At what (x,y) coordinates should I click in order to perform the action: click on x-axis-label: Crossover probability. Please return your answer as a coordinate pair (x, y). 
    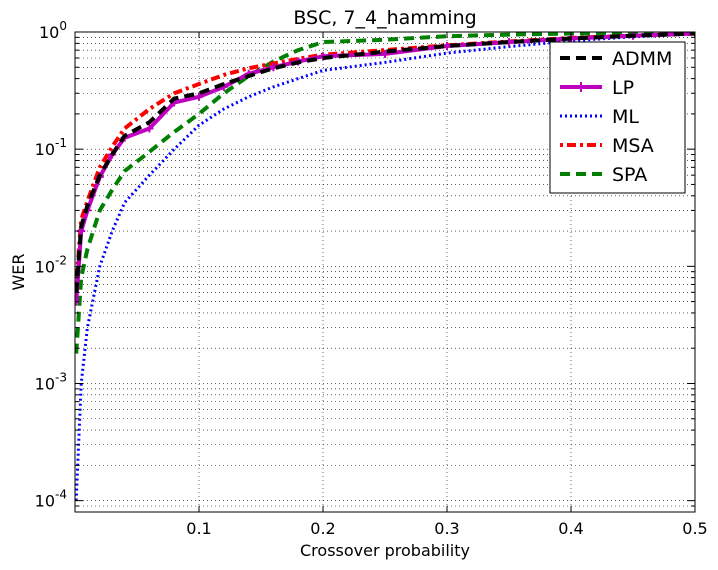
    Looking at the image, I should click on (385, 550).